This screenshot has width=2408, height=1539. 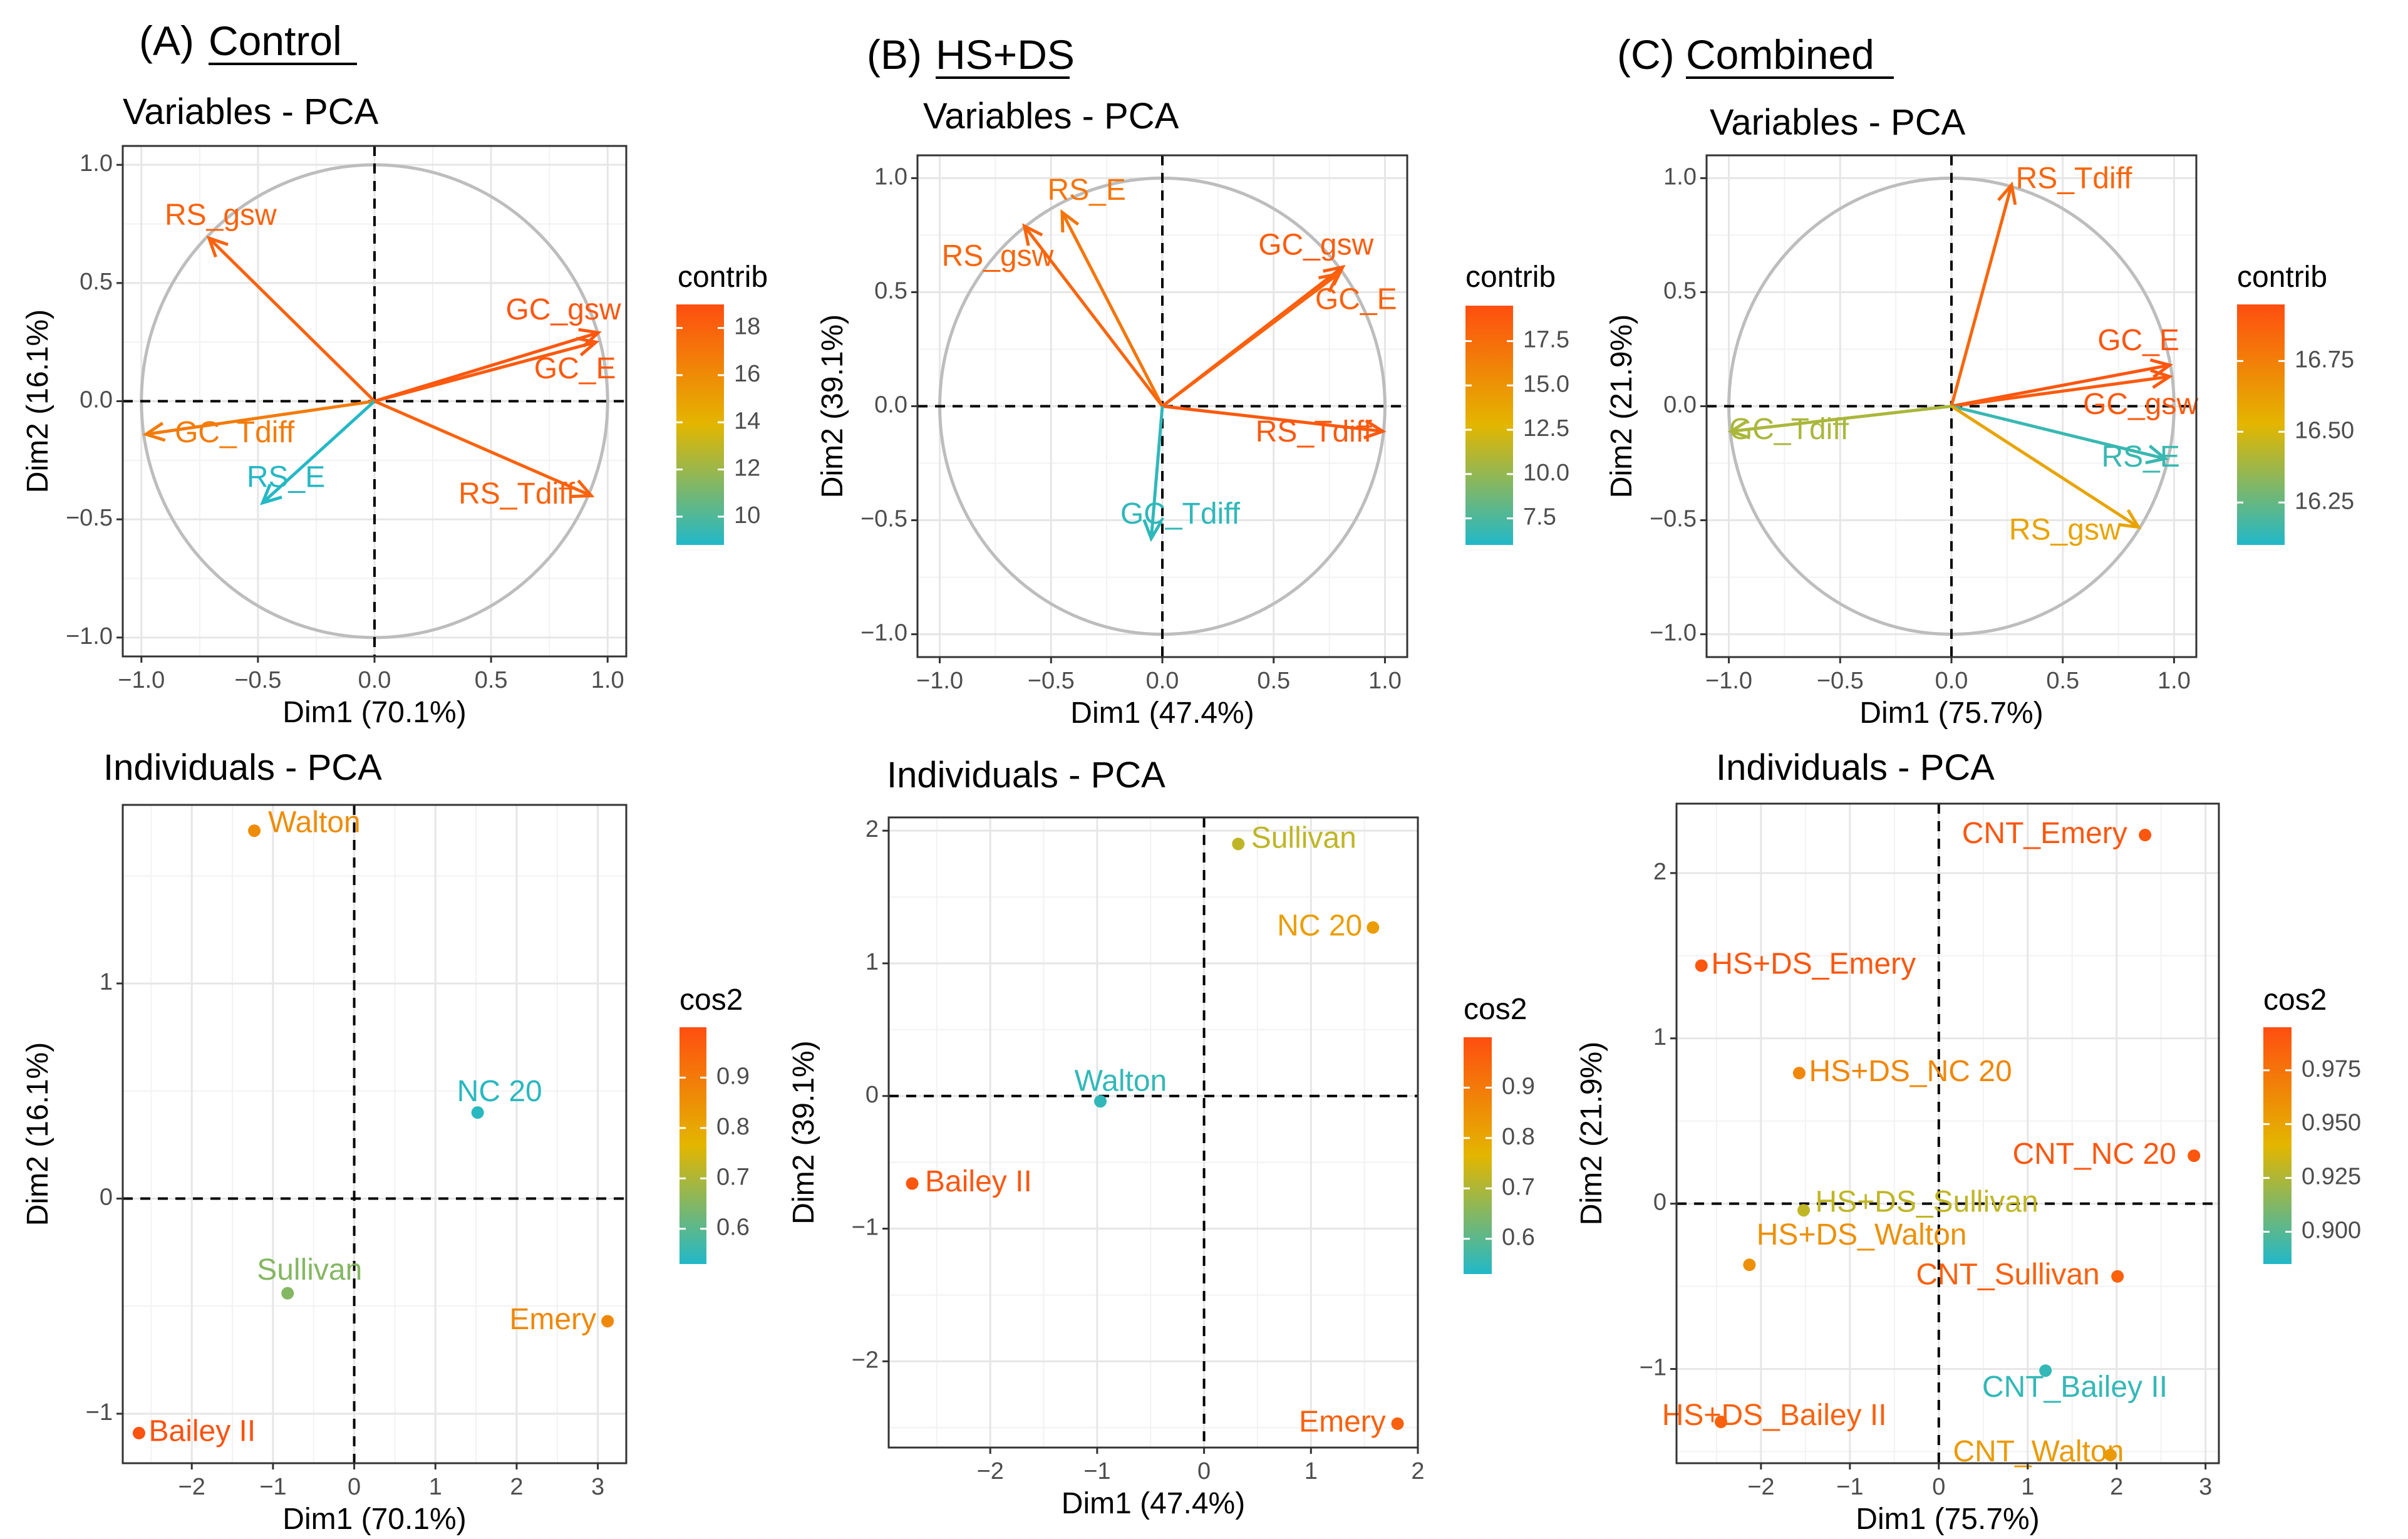 What do you see at coordinates (354, 1487) in the screenshot?
I see `chart-A-bottom-xtick-label: 0` at bounding box center [354, 1487].